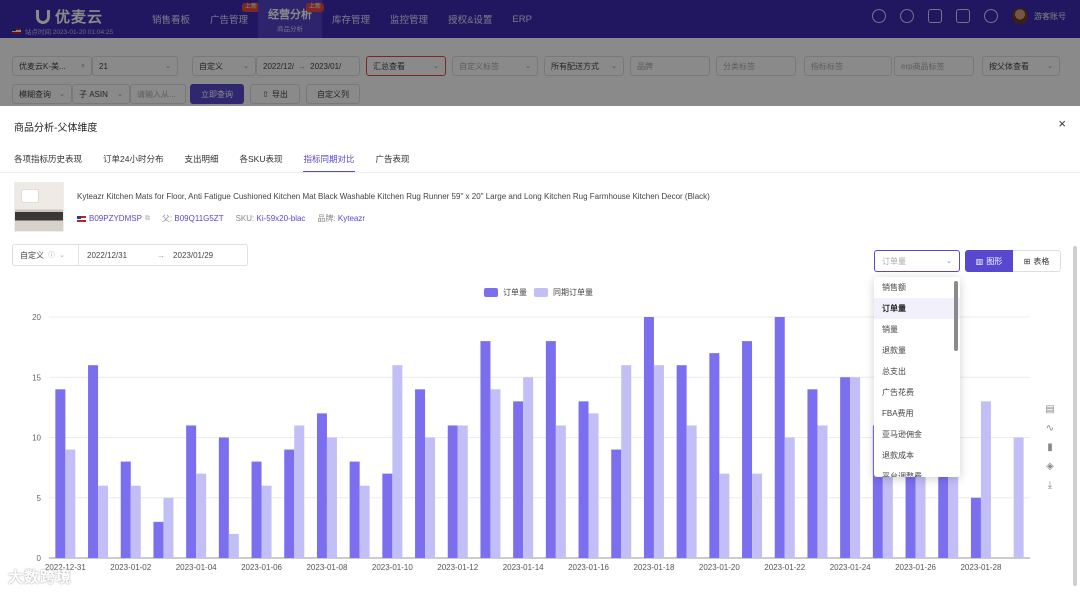 The width and height of the screenshot is (1080, 596). Describe the element at coordinates (171, 19) in the screenshot. I see `nav-item-0: 销售看板` at that location.